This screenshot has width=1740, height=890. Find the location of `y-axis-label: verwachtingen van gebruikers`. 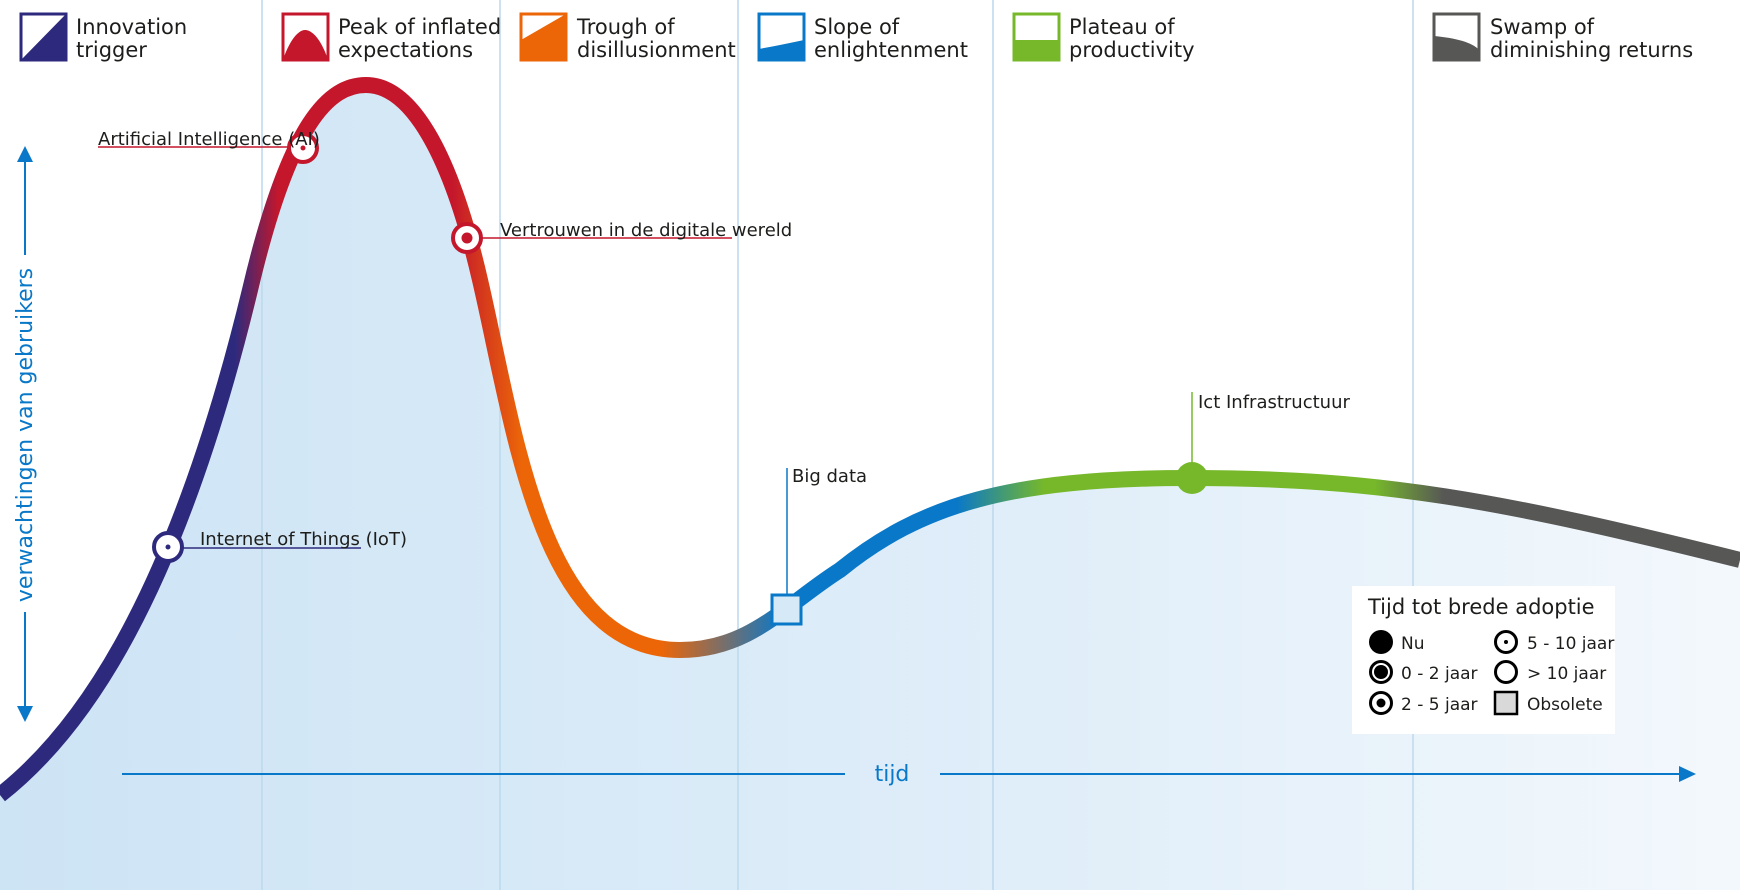

y-axis-label: verwachtingen van gebruikers is located at coordinates (25, 435).